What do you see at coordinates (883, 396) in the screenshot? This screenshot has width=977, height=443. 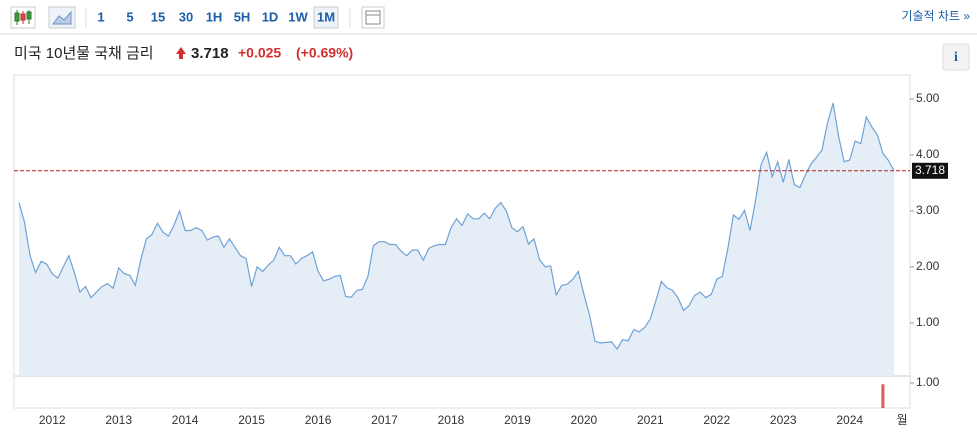 I see `volume-bar` at bounding box center [883, 396].